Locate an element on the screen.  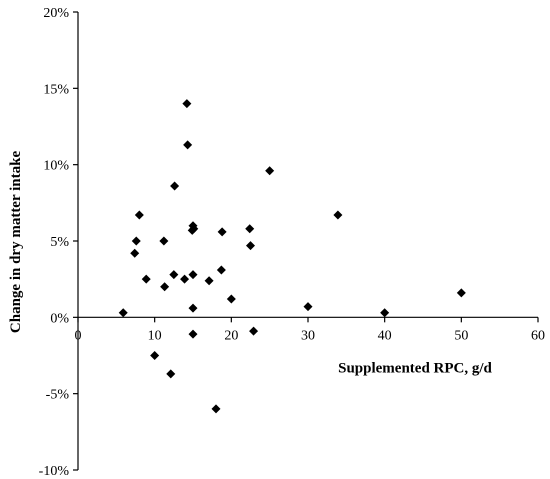
y-tick-label: 20% is located at coordinates (56, 13).